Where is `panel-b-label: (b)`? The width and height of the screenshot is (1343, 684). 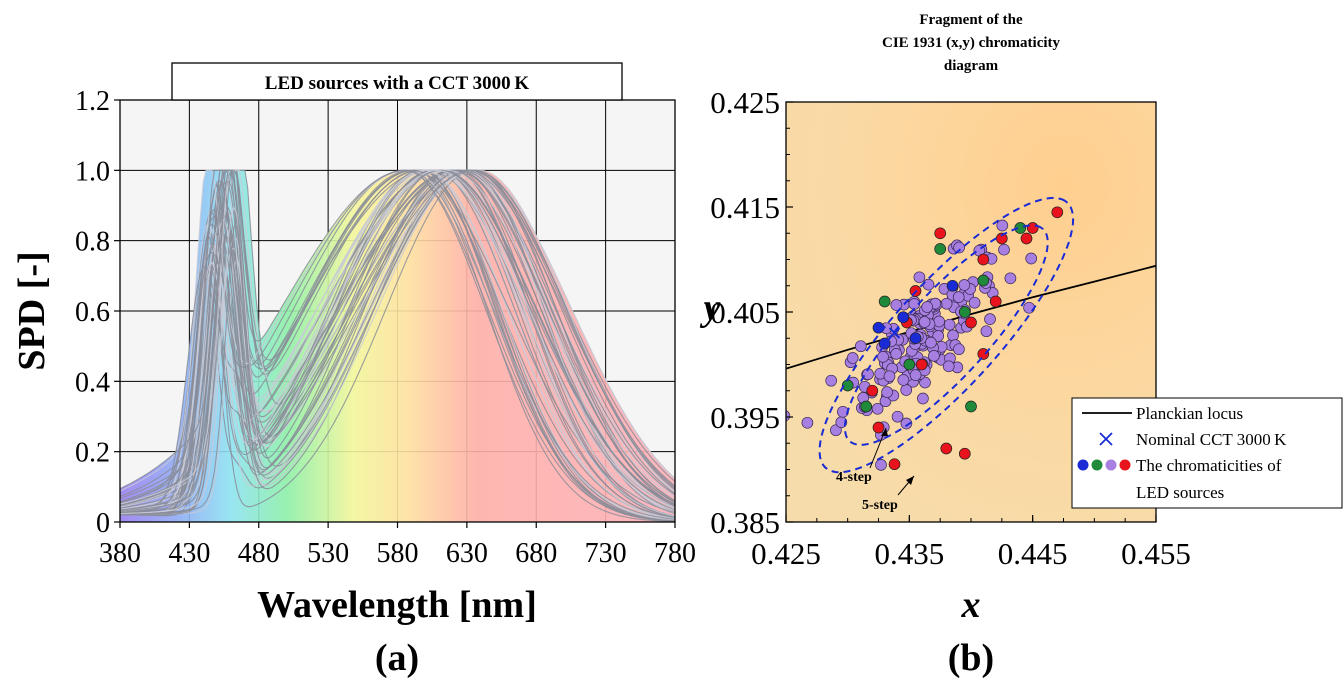
panel-b-label: (b) is located at coordinates (971, 658).